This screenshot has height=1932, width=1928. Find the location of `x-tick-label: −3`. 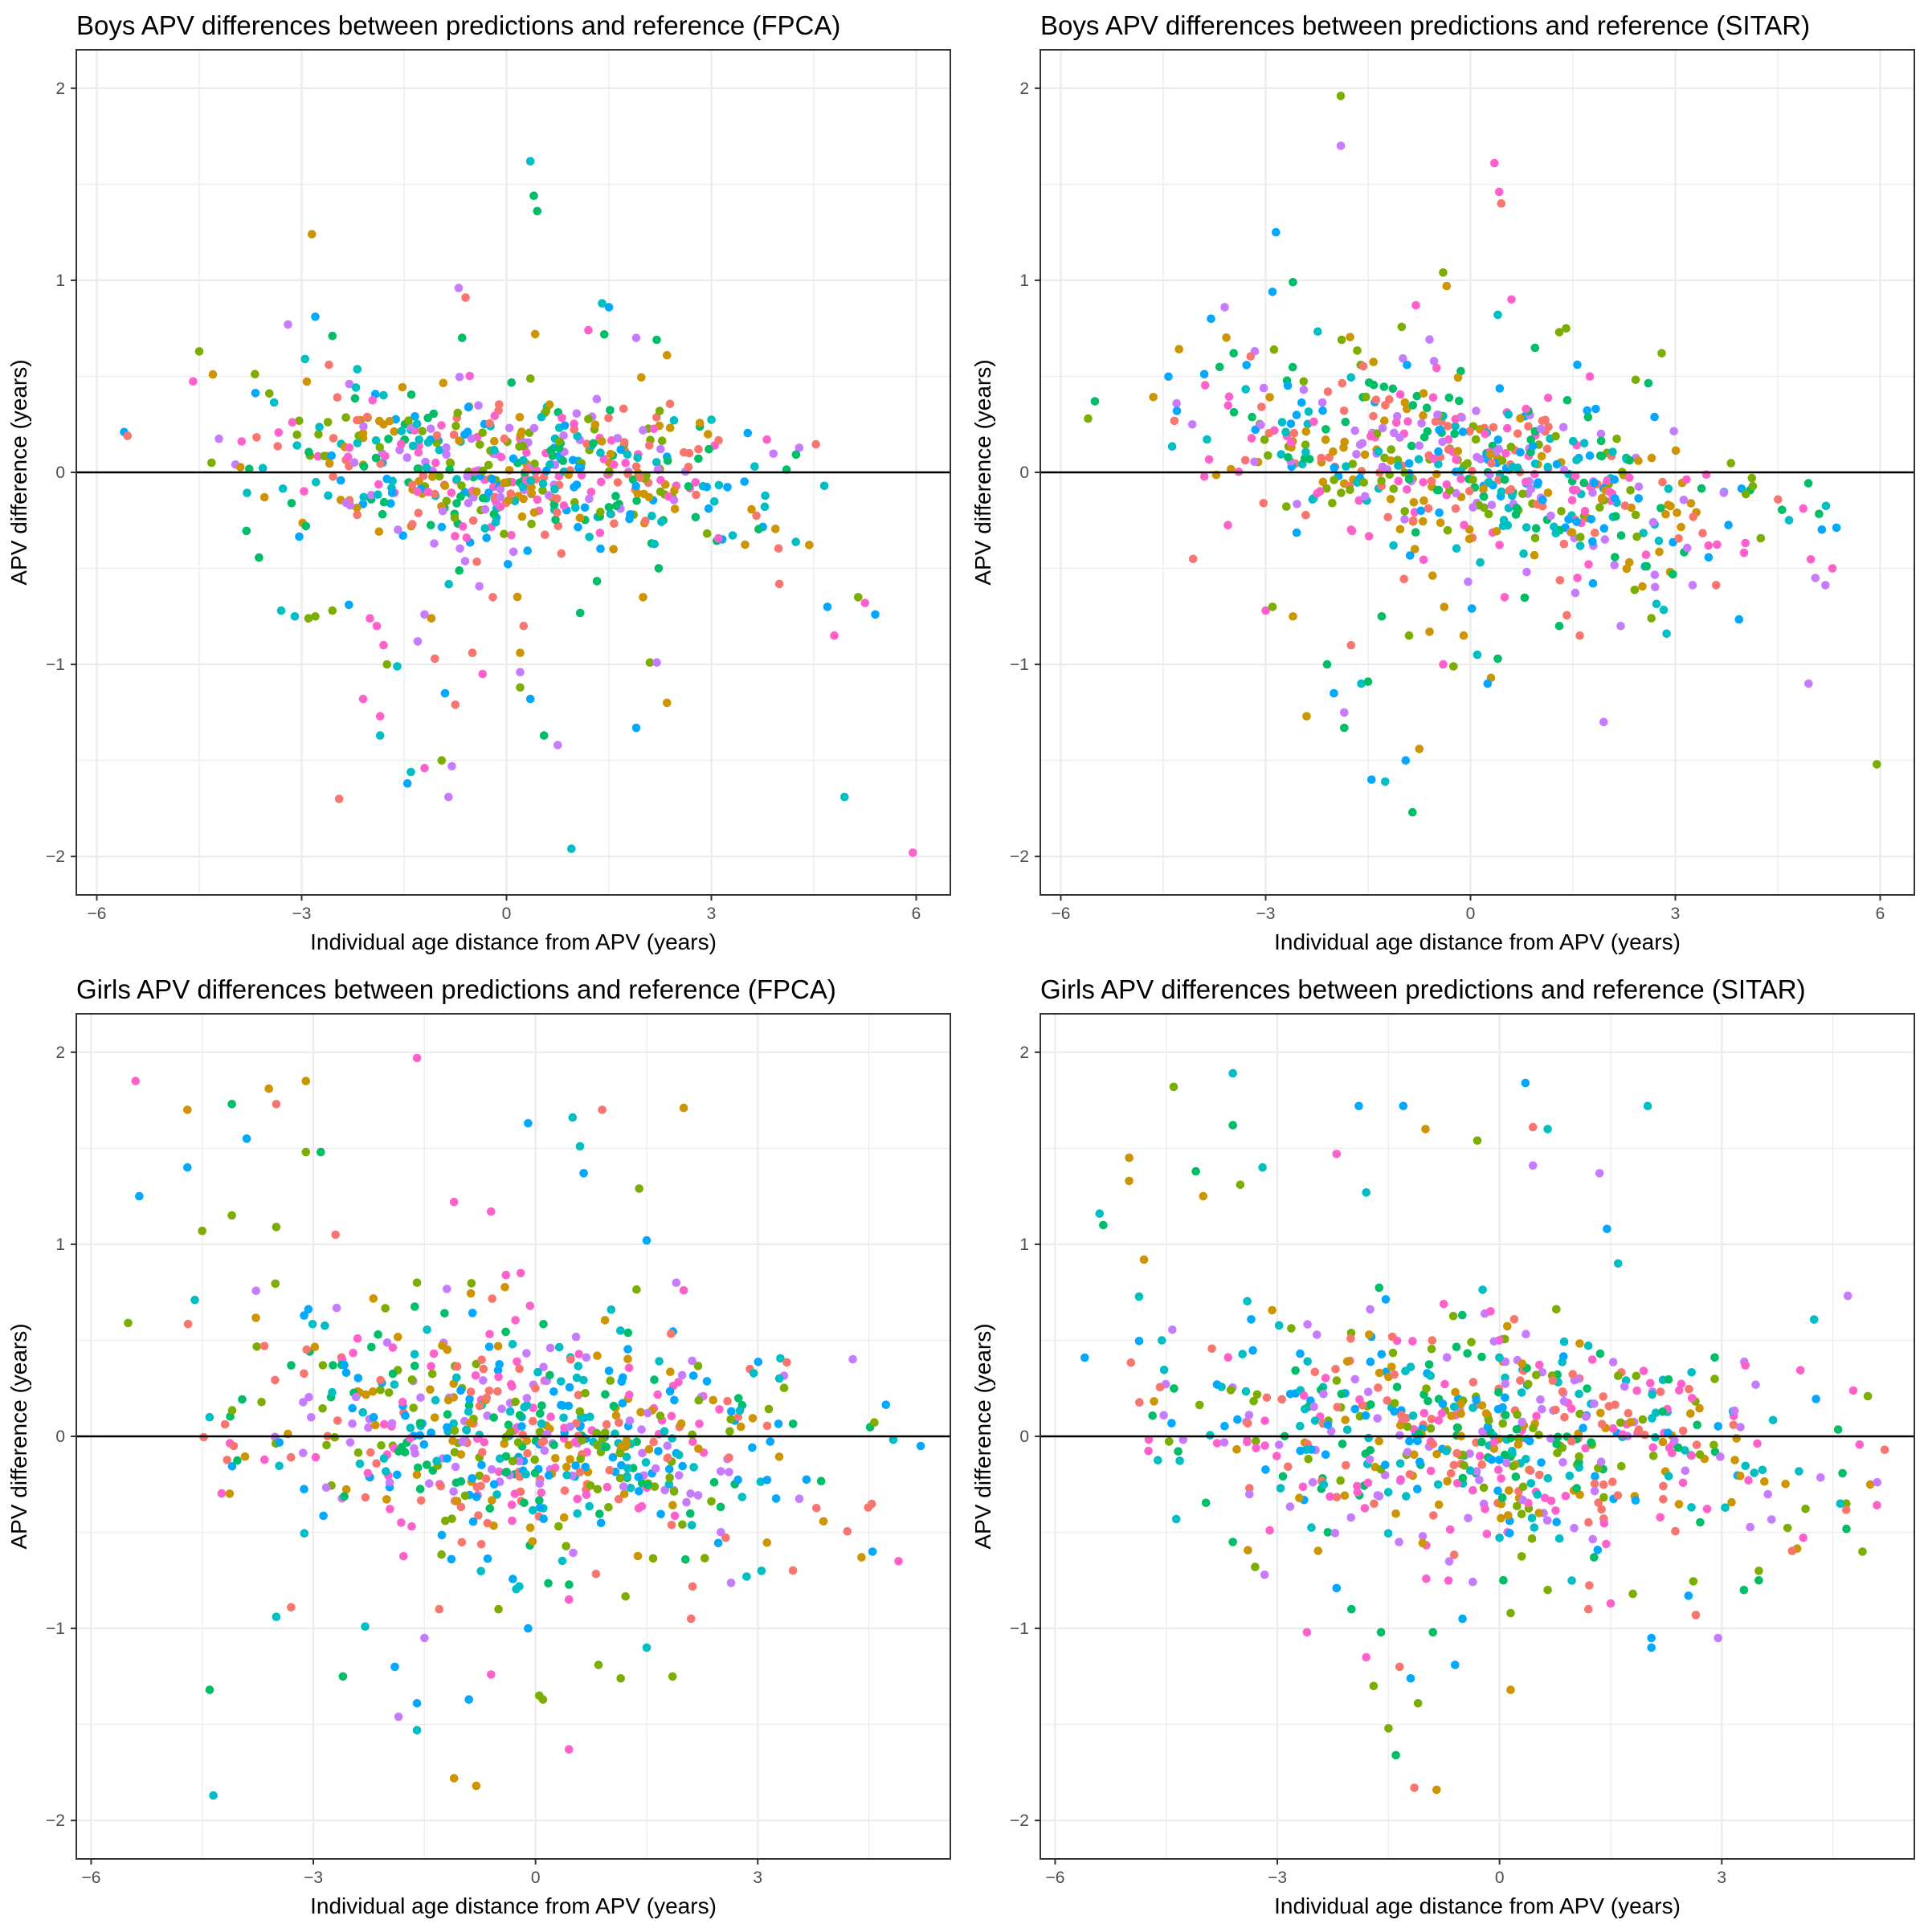

x-tick-label: −3 is located at coordinates (313, 1878).